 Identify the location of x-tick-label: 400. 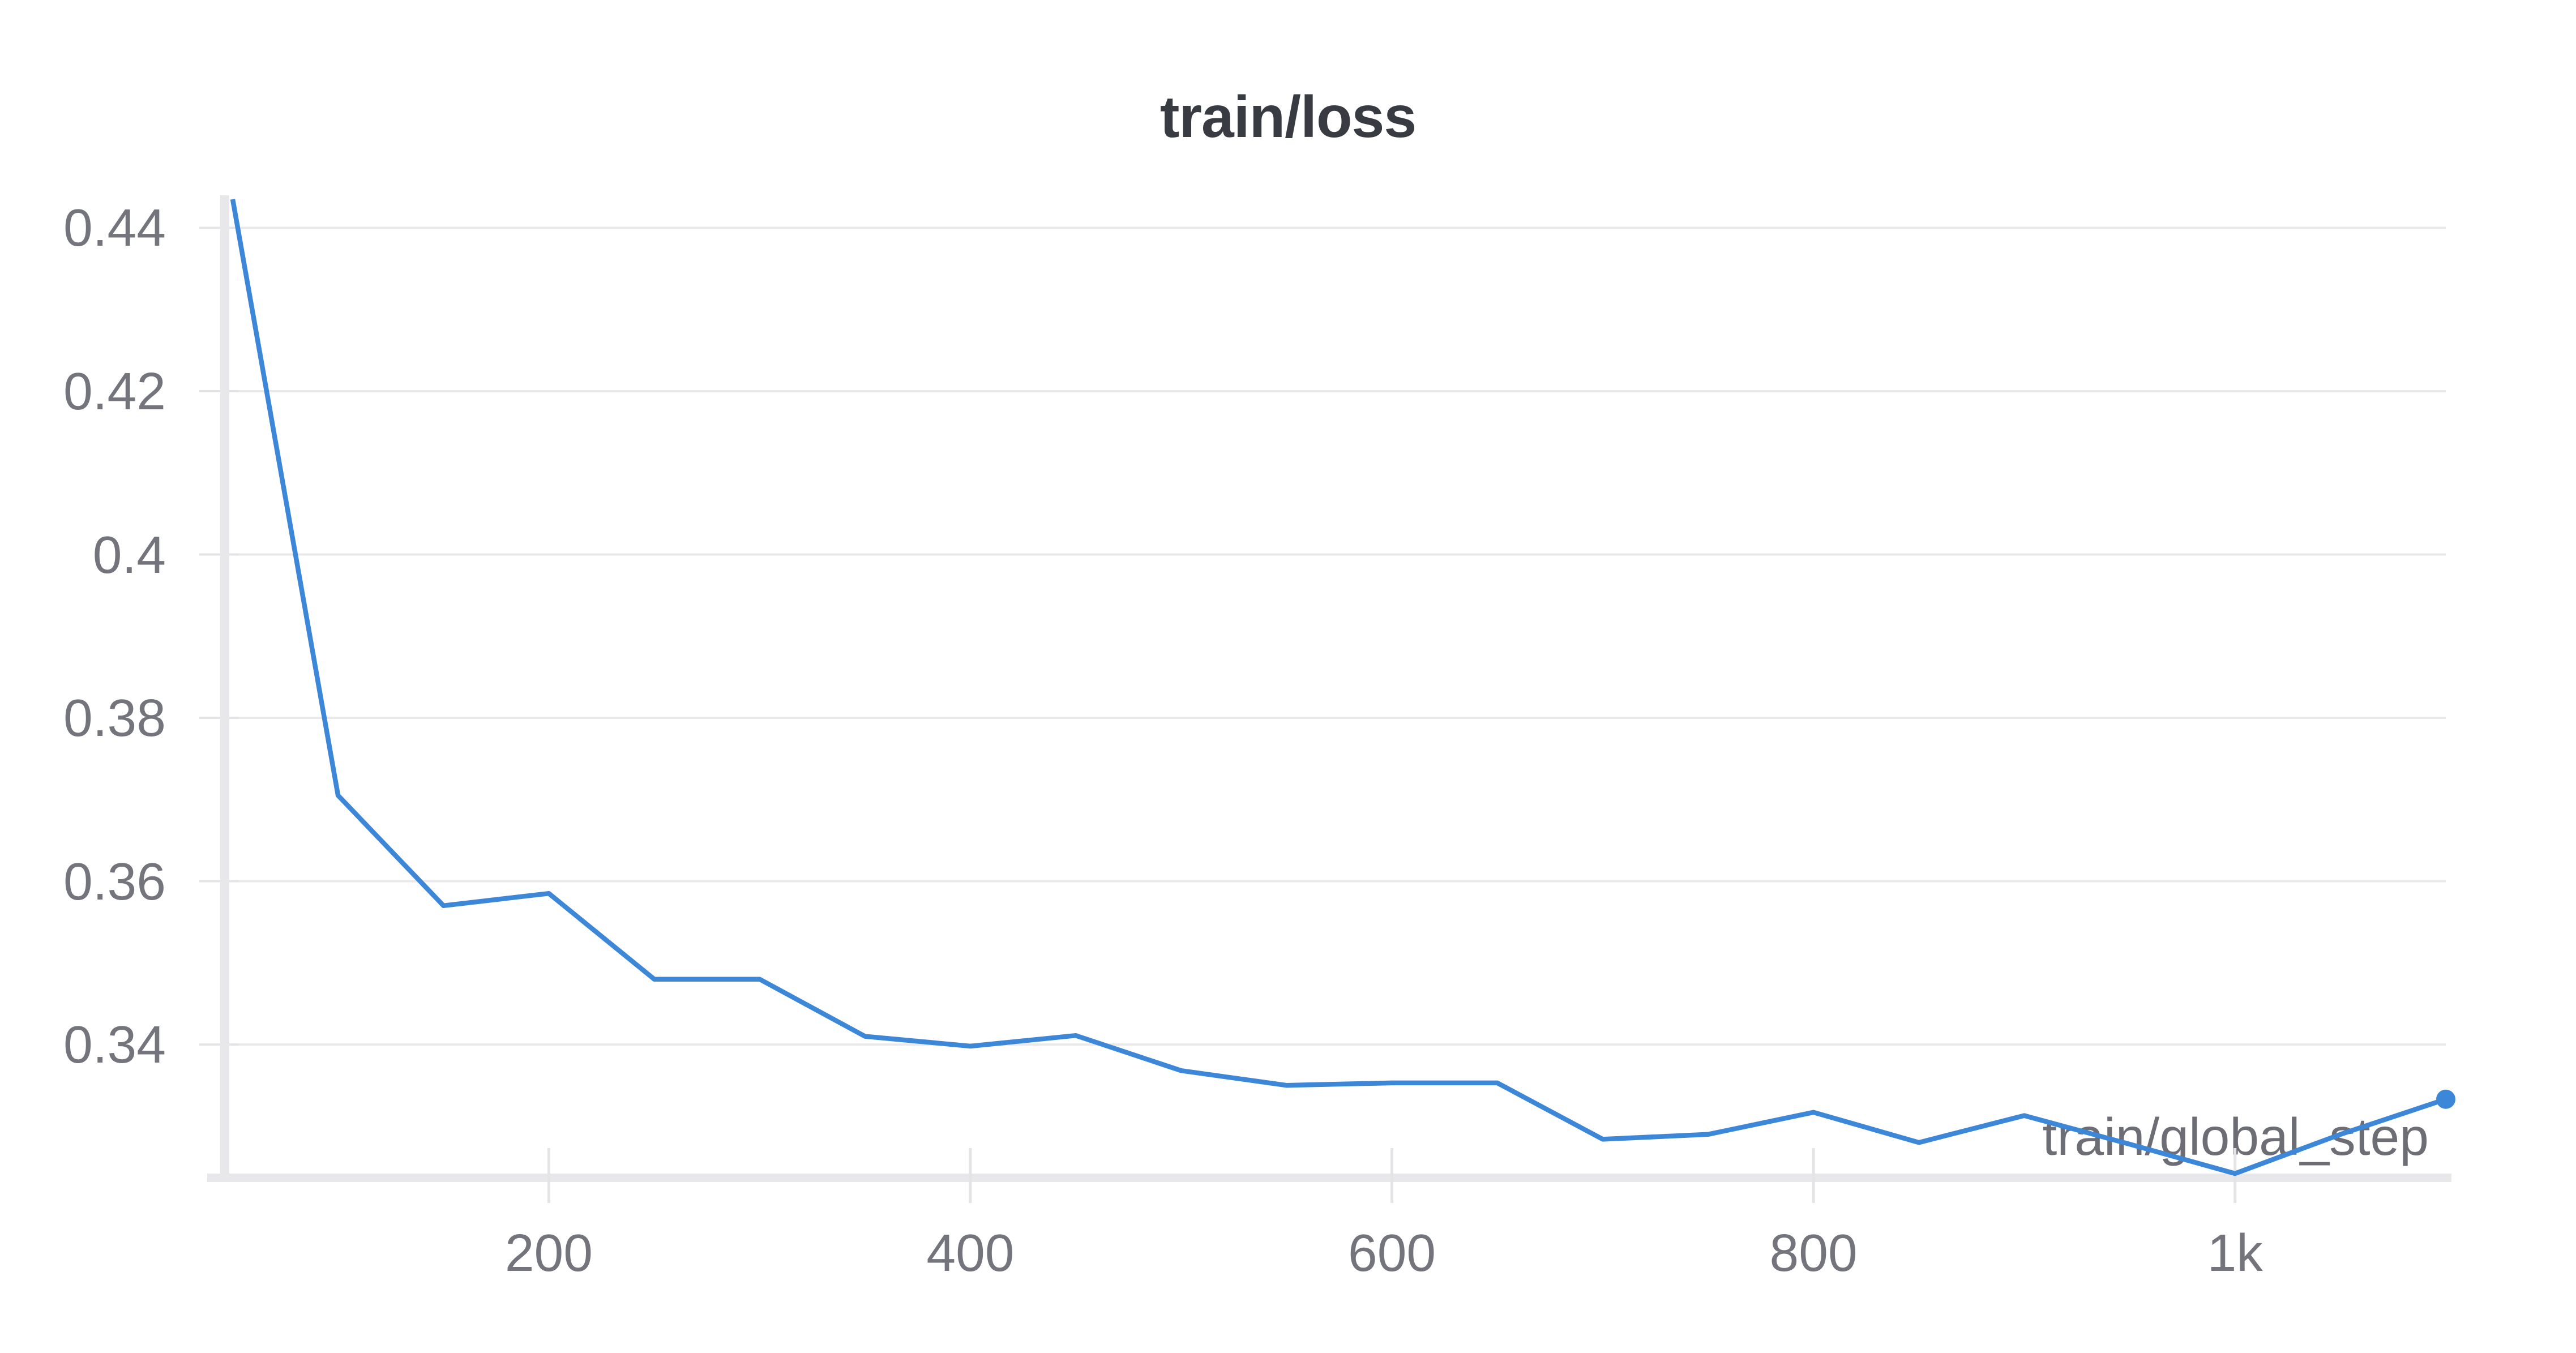
(970, 1253).